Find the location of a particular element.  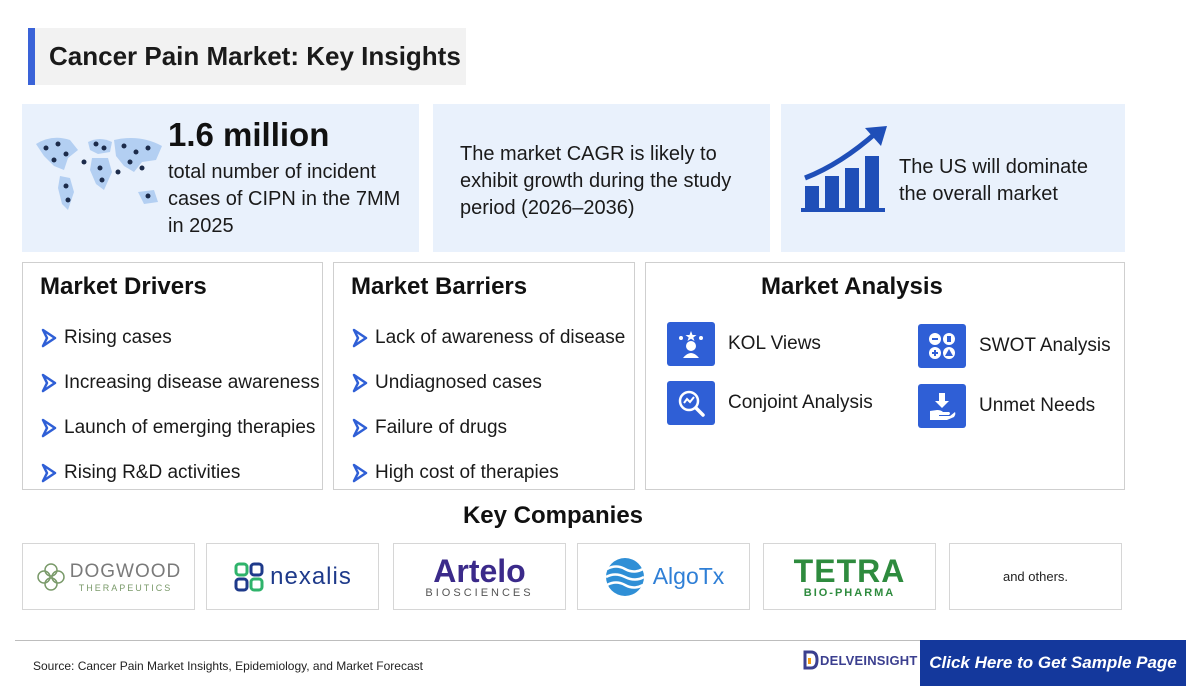

brand-name: DELVEINSIGHT is located at coordinates (869, 660).